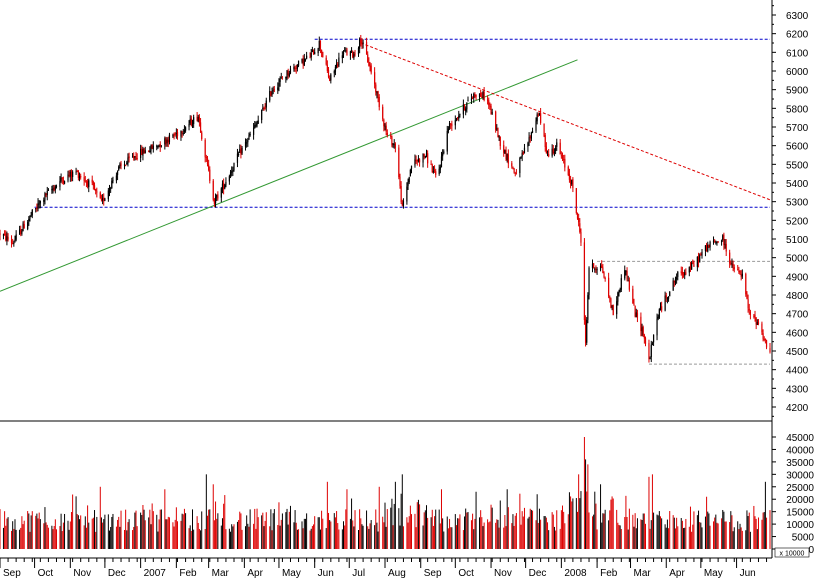 Image resolution: width=817 pixels, height=583 pixels. Describe the element at coordinates (797, 333) in the screenshot. I see `price-tick-label: 4600` at that location.